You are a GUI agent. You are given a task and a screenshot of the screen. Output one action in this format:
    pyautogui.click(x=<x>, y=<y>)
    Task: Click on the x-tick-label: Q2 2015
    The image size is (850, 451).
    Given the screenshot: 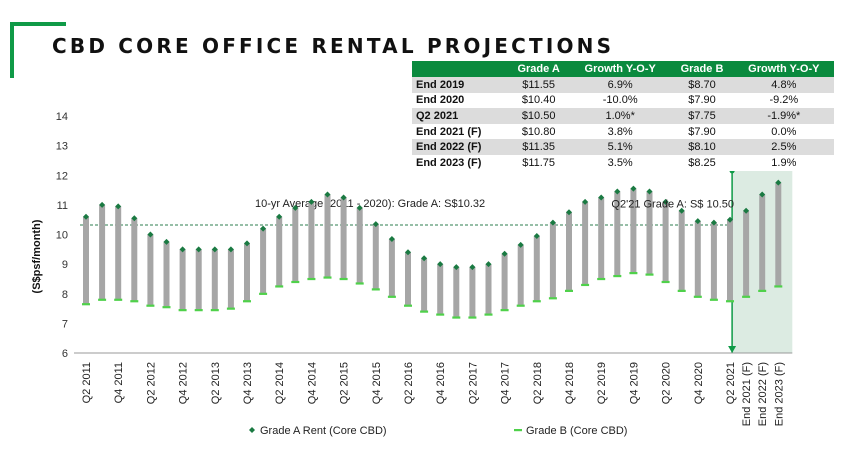 What is the action you would take?
    pyautogui.click(x=345, y=383)
    